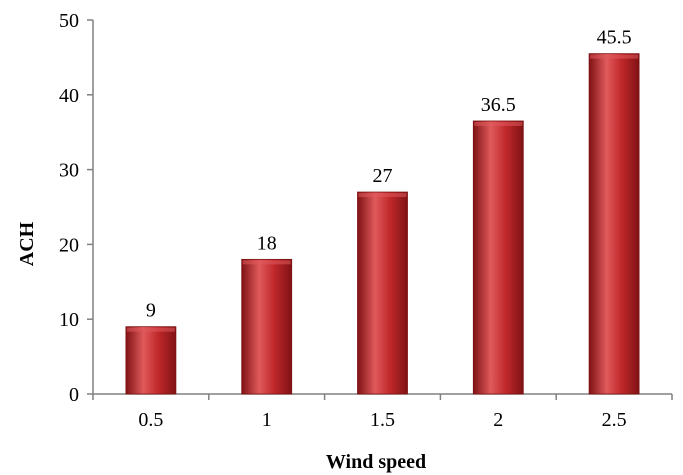 The width and height of the screenshot is (683, 475). Describe the element at coordinates (76, 208) in the screenshot. I see `y-axis: 0 10 20 30 40 50` at that location.